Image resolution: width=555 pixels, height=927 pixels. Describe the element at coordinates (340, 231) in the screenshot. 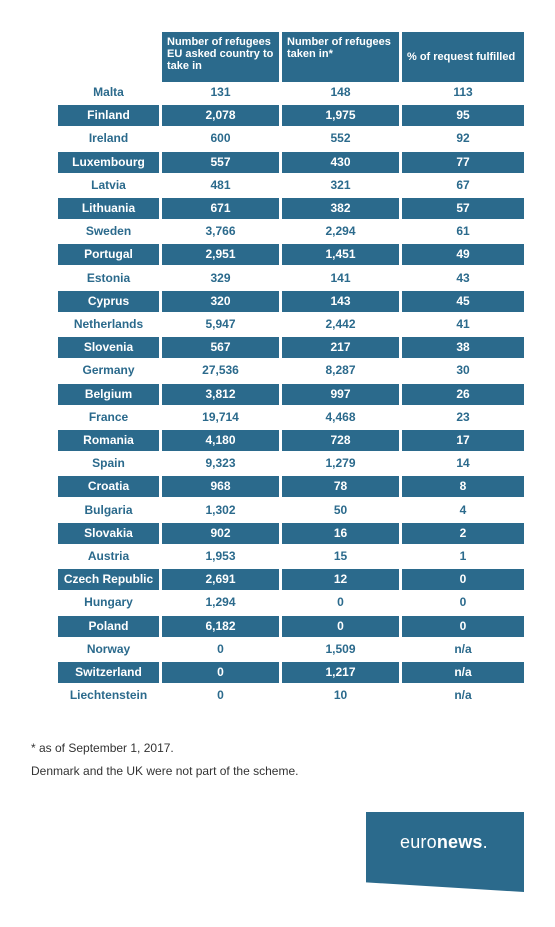

I see `cell-taken: 2,294` at that location.